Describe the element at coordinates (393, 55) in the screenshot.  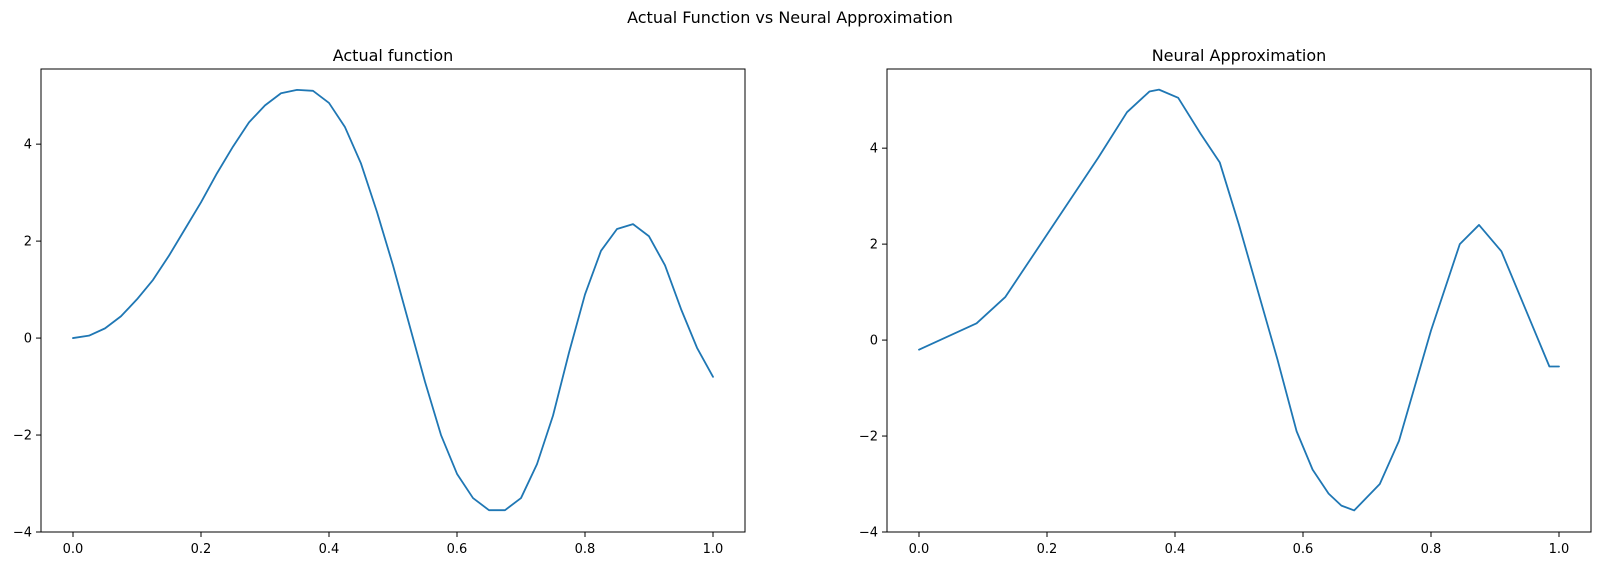
I see `actual-function-title: Actual function` at that location.